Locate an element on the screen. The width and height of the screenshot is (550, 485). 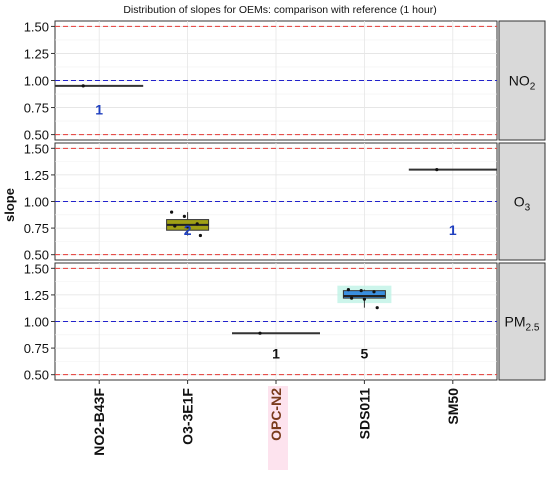
x-tick-label-group: NO2-B43F is located at coordinates (99, 422).